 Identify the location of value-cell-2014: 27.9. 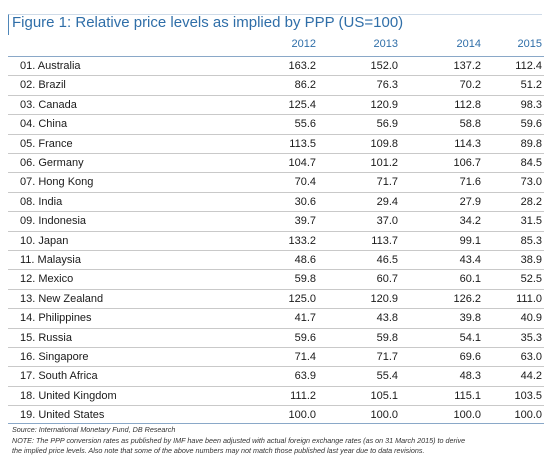
(470, 201).